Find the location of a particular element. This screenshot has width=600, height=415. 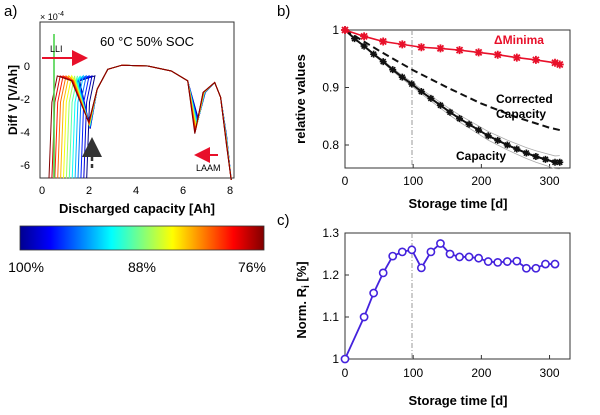

panel-b-series is located at coordinates (452, 98).